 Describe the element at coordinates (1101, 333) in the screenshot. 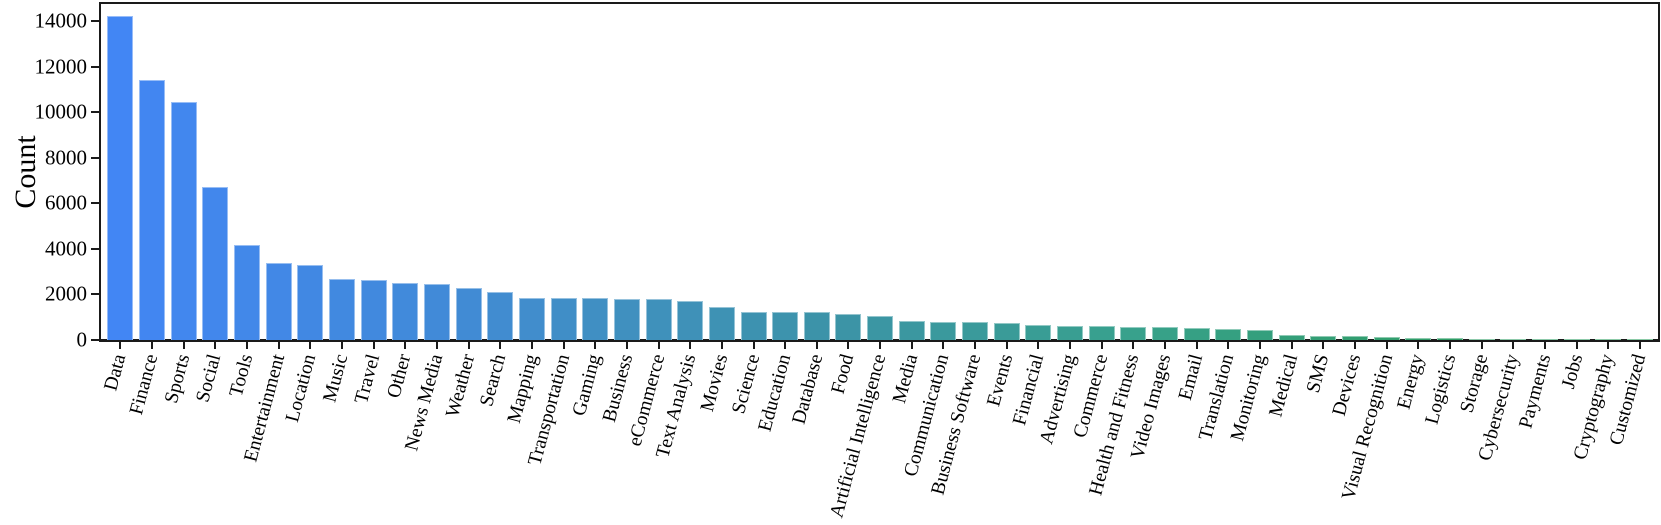

I see `bar-commerce` at that location.